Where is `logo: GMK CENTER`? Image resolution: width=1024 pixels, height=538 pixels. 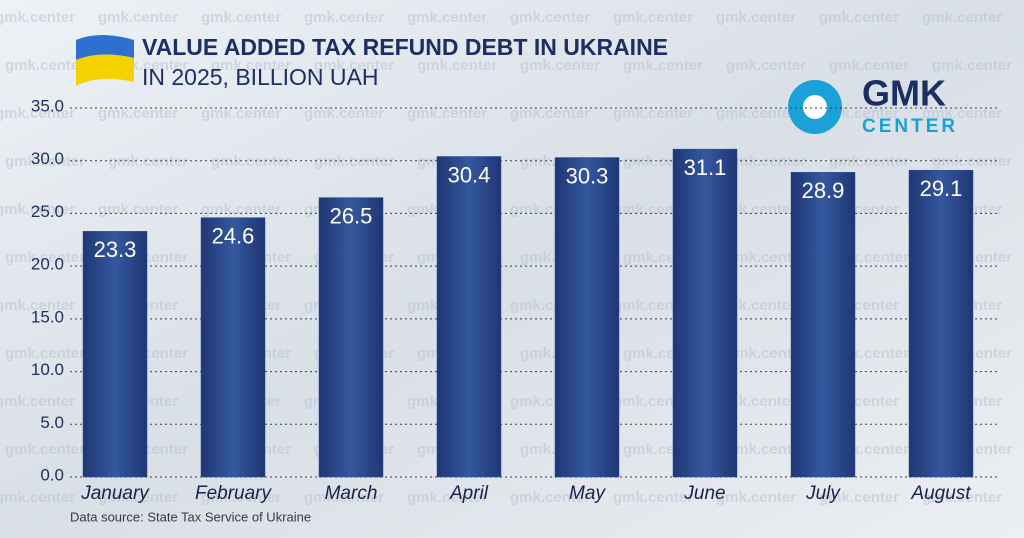
logo: GMK CENTER is located at coordinates (873, 105).